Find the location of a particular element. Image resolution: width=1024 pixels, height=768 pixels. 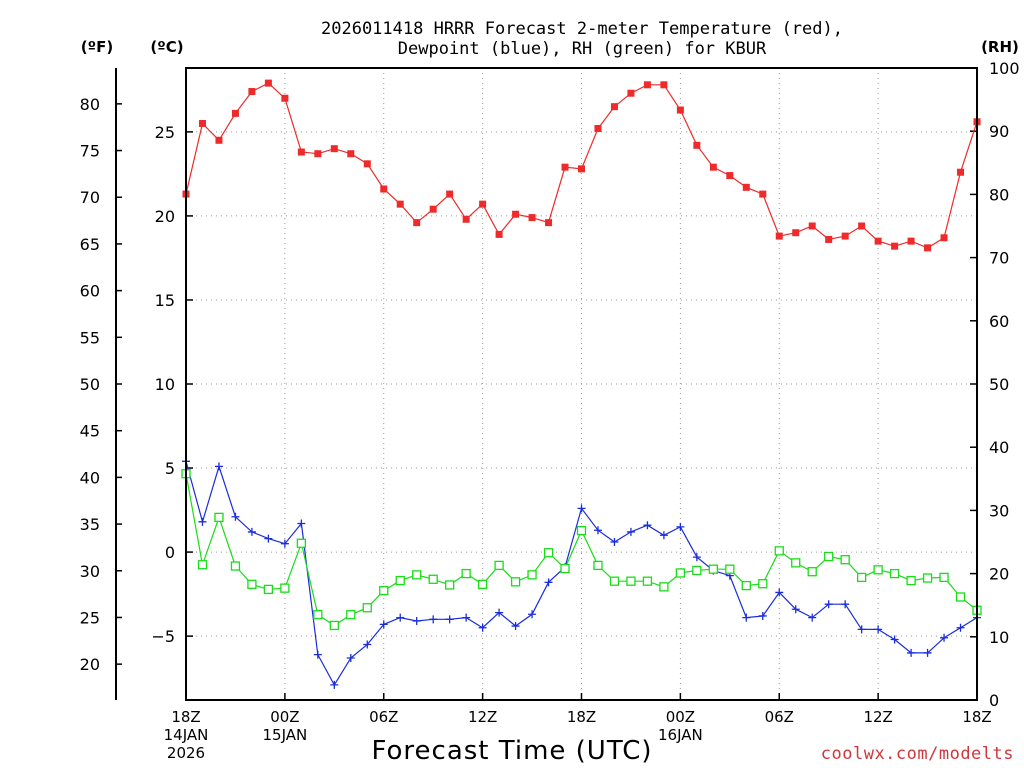

celsius-axis: 25 20 15 10 5 0 −5 is located at coordinates (172, 384).